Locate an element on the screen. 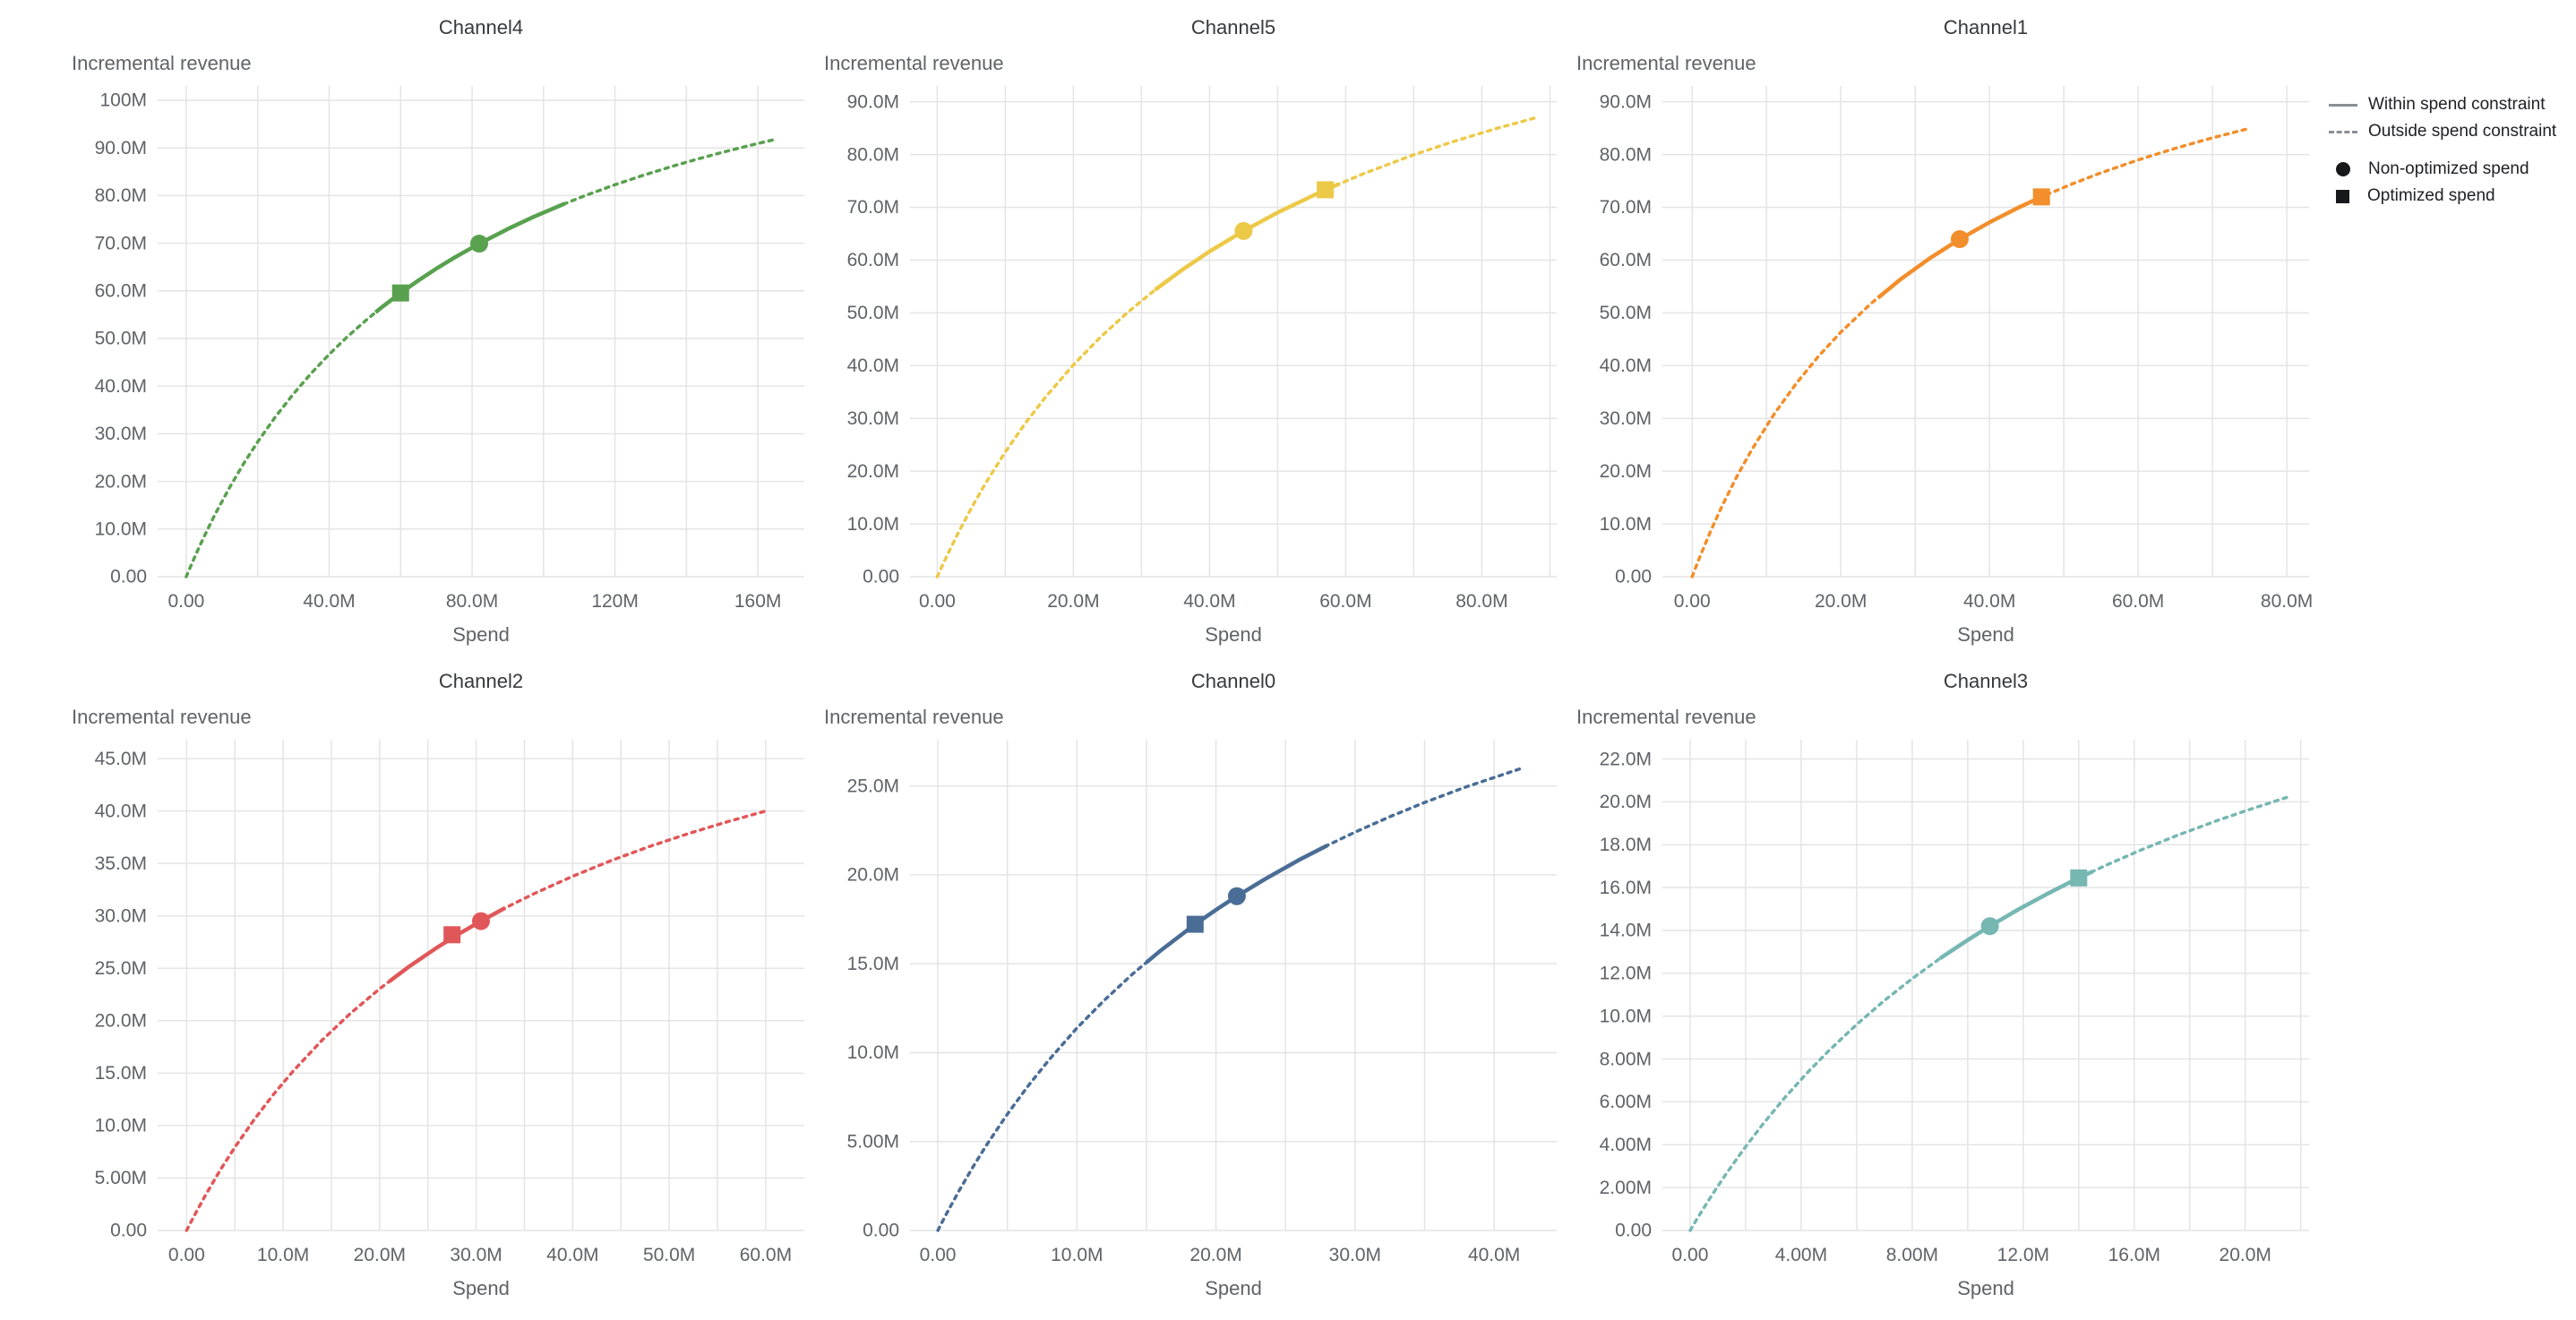 This screenshot has height=1320, width=2576. legend-label: Within spend constraint is located at coordinates (2457, 104).